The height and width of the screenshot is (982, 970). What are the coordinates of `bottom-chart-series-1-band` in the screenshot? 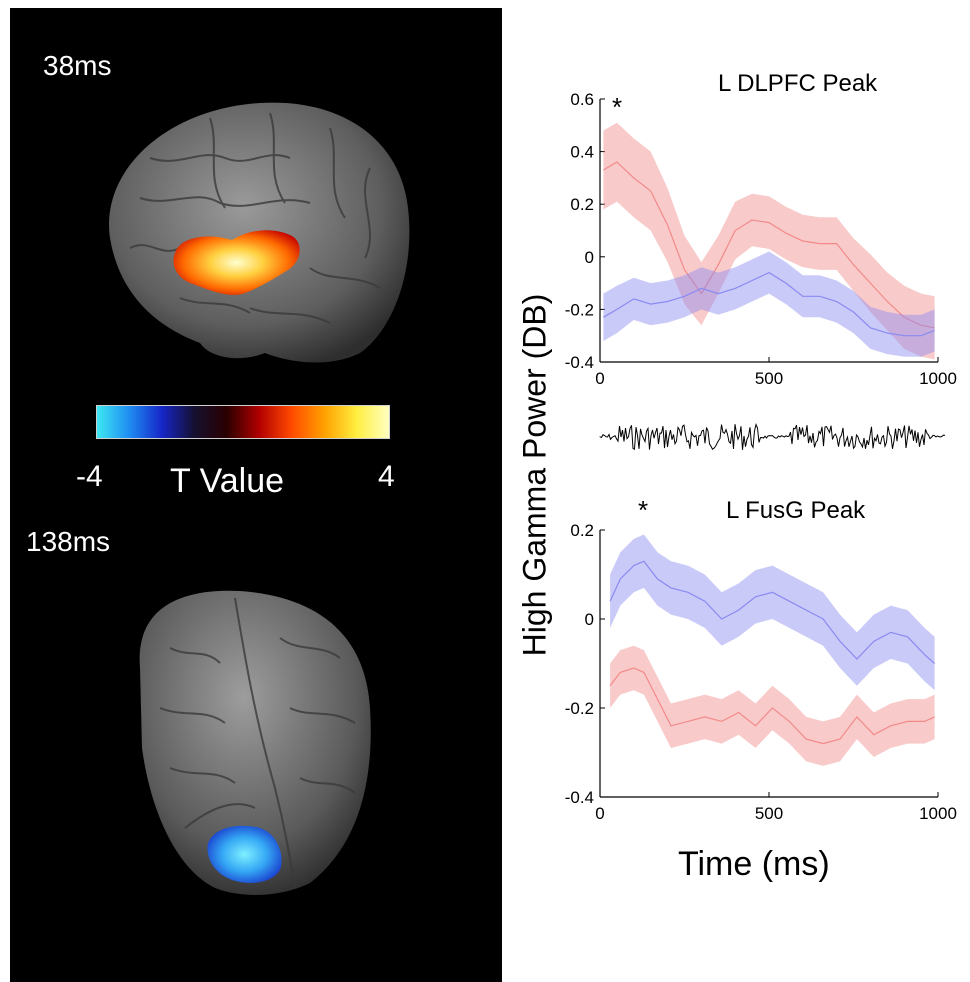 It's located at (772, 705).